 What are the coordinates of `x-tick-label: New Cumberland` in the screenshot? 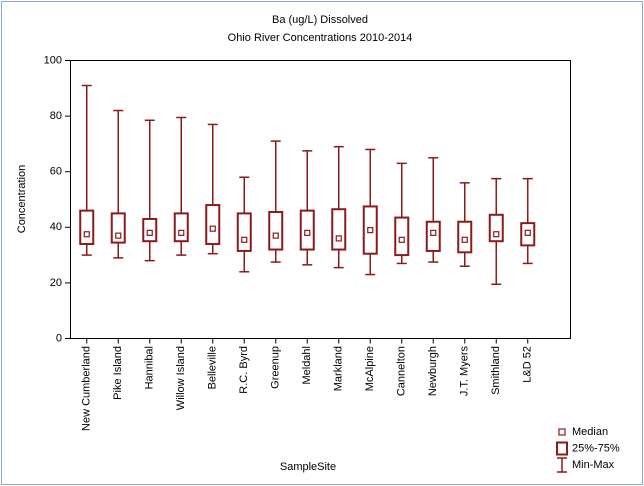 It's located at (87, 388).